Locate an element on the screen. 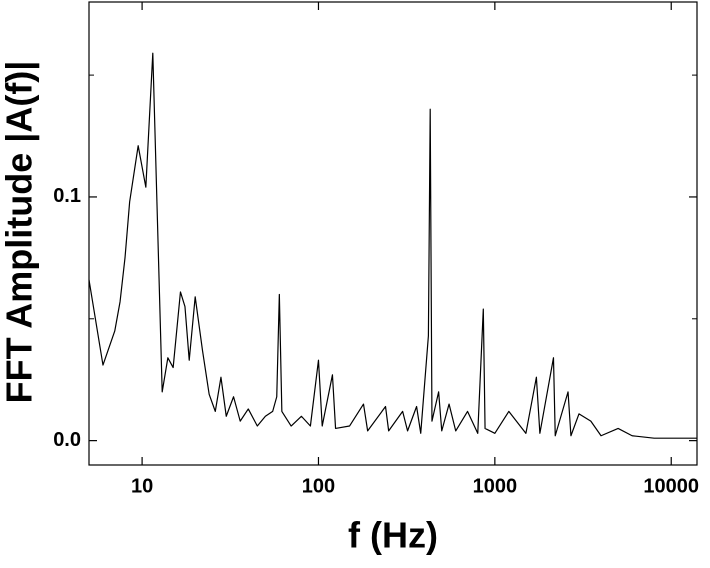 The width and height of the screenshot is (710, 568). x-tick-label: 1000 is located at coordinates (495, 486).